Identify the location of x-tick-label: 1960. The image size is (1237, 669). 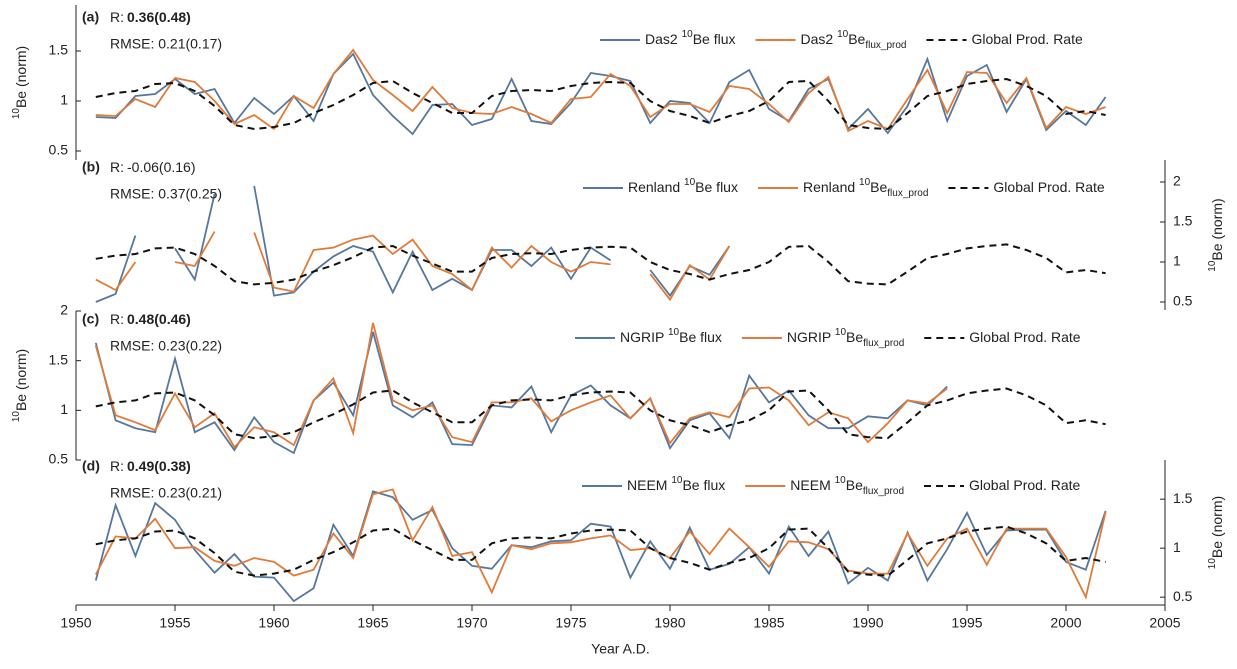
(273, 623).